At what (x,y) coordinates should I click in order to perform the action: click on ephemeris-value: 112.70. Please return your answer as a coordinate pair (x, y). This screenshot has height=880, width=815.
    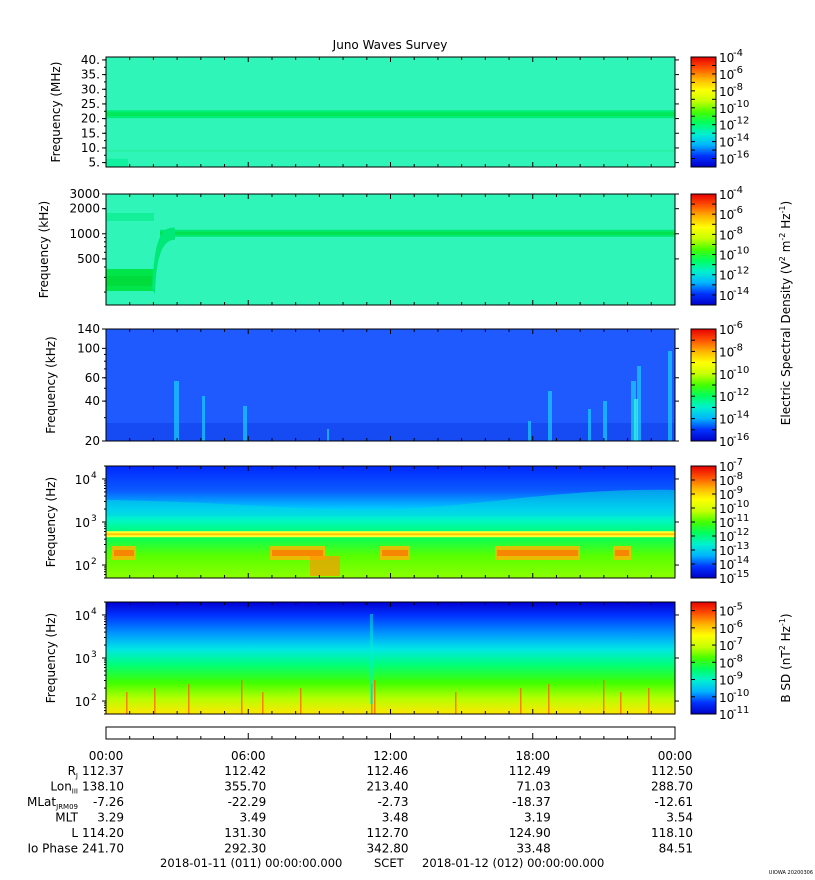
    Looking at the image, I should click on (388, 833).